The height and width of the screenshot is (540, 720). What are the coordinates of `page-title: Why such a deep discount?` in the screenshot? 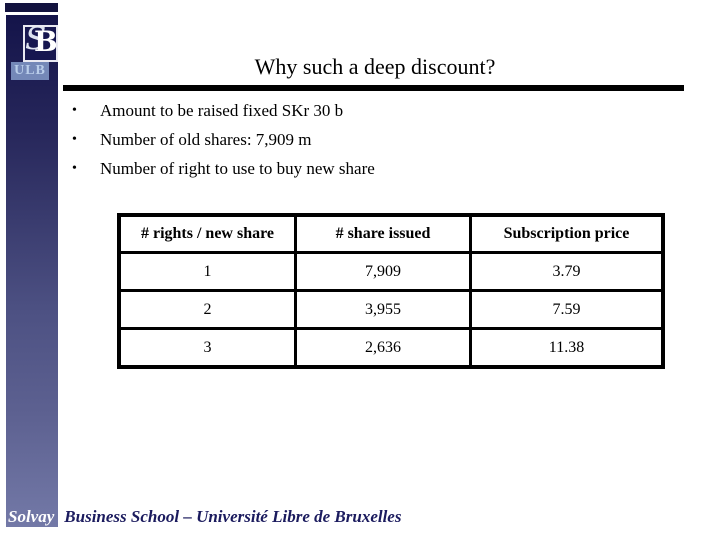 It's located at (375, 66).